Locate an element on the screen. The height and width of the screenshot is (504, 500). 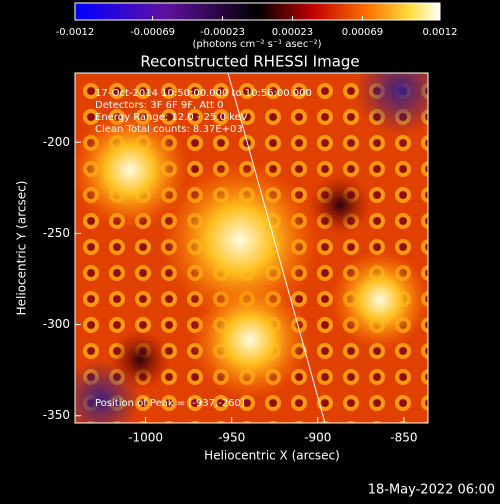
annotation: Detectors: 3F 6F 9F, Att 0 is located at coordinates (159, 105).